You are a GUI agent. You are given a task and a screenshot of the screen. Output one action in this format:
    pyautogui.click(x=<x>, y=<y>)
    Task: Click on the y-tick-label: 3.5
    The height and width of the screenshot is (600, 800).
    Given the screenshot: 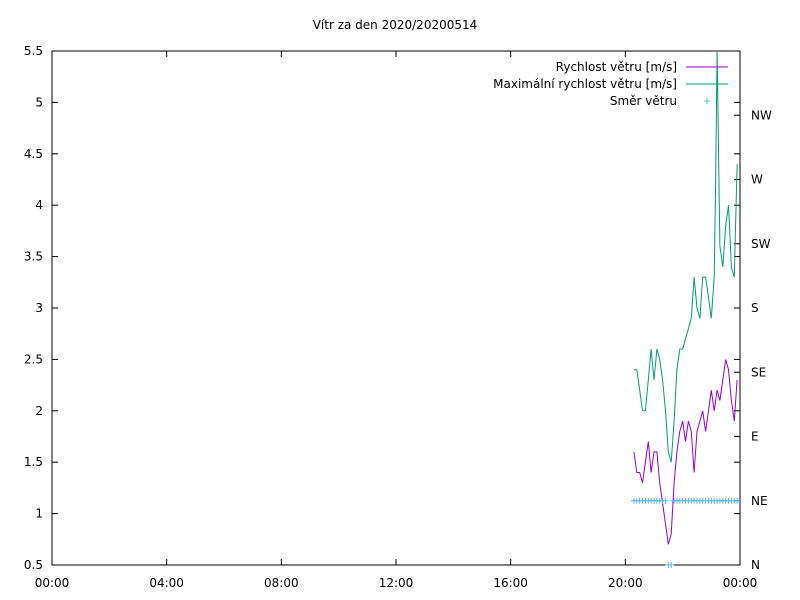 What is the action you would take?
    pyautogui.click(x=33, y=257)
    